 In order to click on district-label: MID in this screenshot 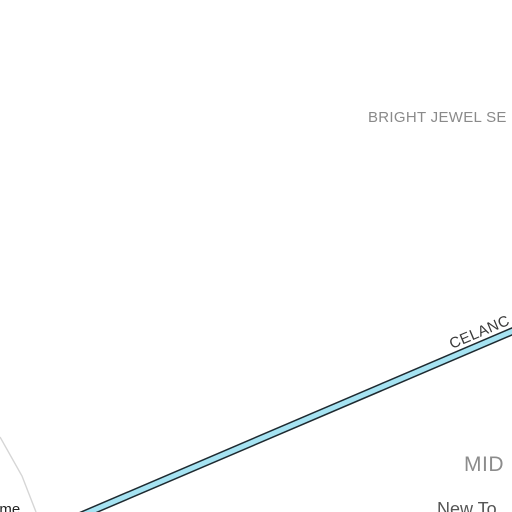, I will do `click(484, 464)`.